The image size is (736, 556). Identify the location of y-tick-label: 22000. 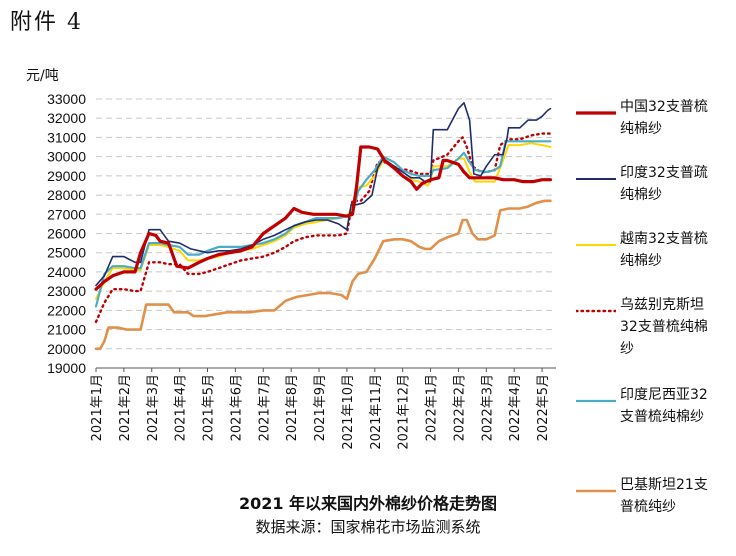
(66, 310).